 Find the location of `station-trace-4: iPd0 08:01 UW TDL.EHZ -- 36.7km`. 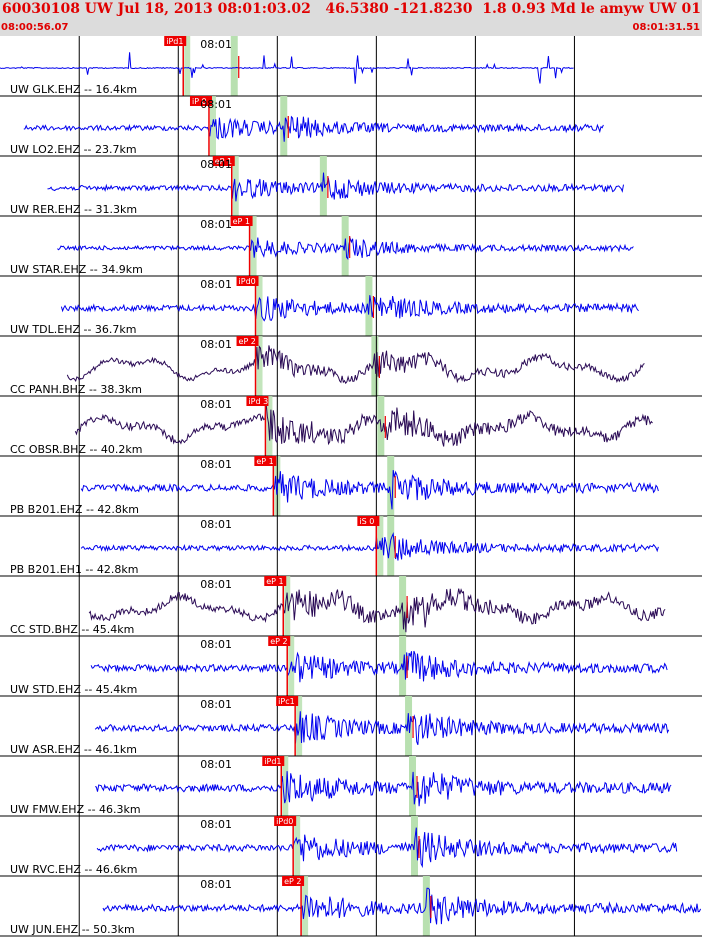

station-trace-4: iPd0 08:01 UW TDL.EHZ -- 36.7km is located at coordinates (351, 306).